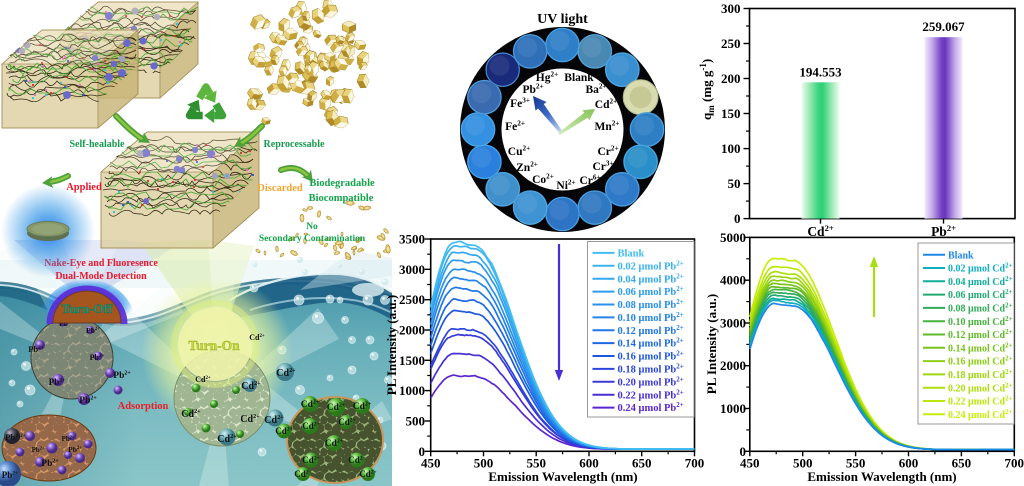 The height and width of the screenshot is (486, 1024). I want to click on svg-text: 4000, so click(733, 280).